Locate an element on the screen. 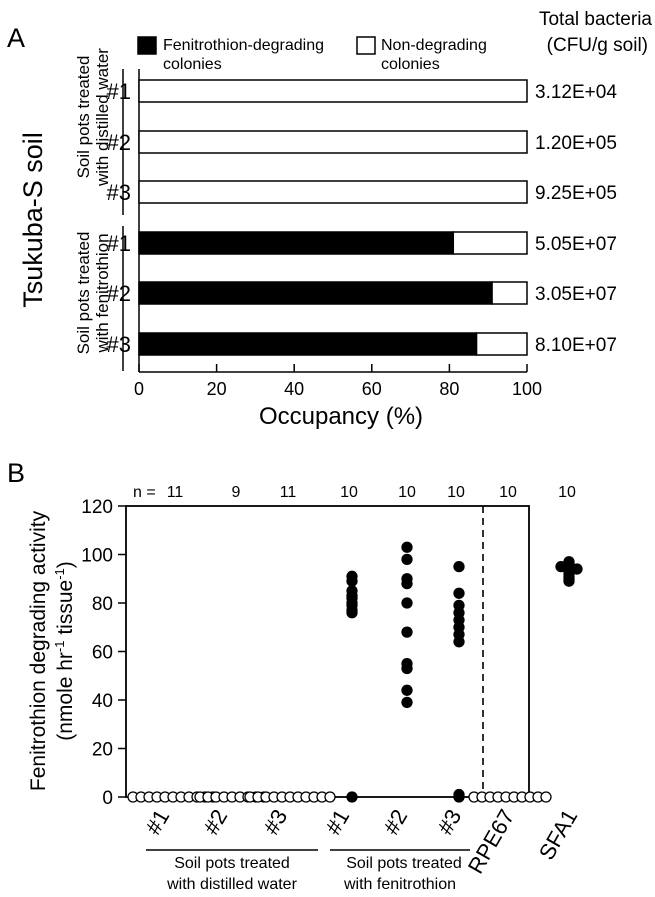  x-category-label-2: #2 is located at coordinates (215, 822).